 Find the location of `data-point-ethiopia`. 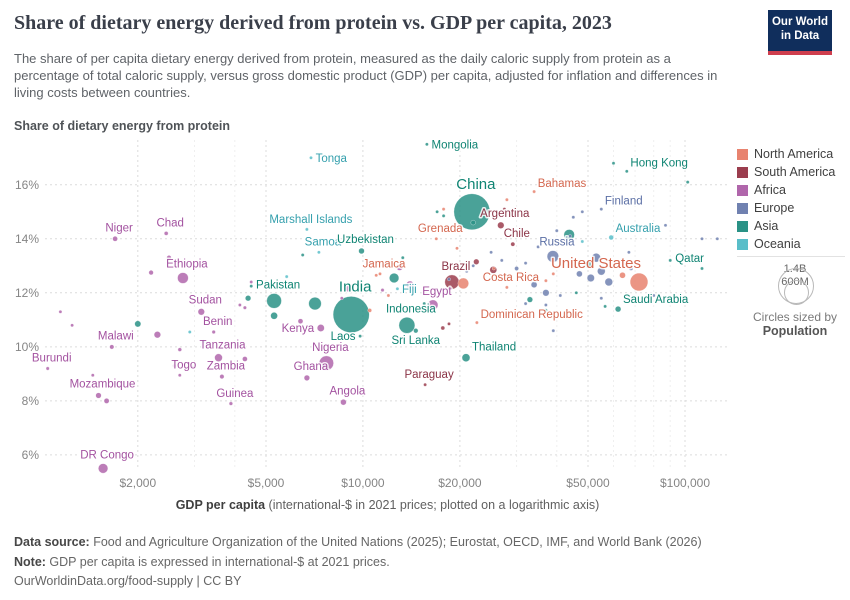

data-point-ethiopia is located at coordinates (183, 278).